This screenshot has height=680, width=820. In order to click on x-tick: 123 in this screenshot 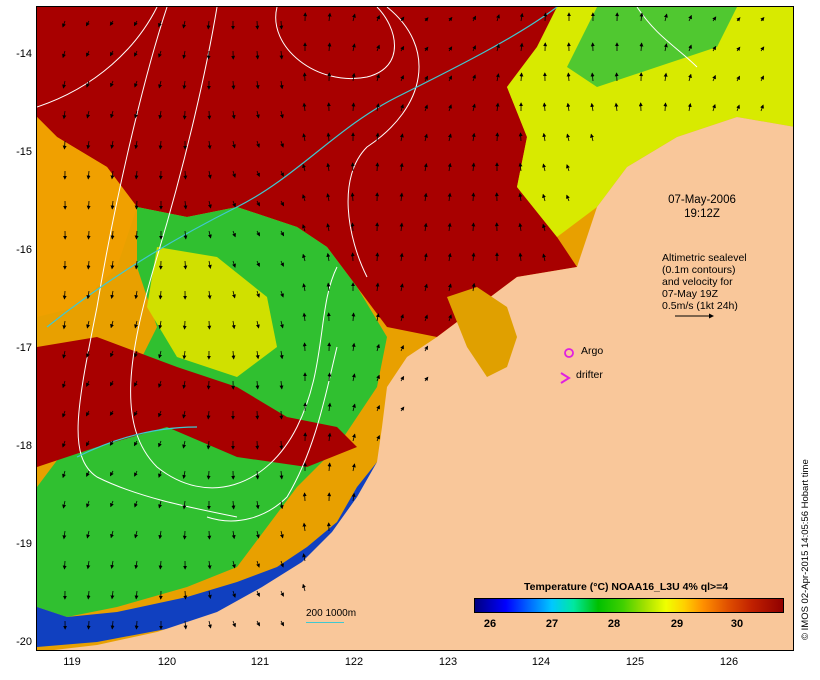, I will do `click(448, 662)`.